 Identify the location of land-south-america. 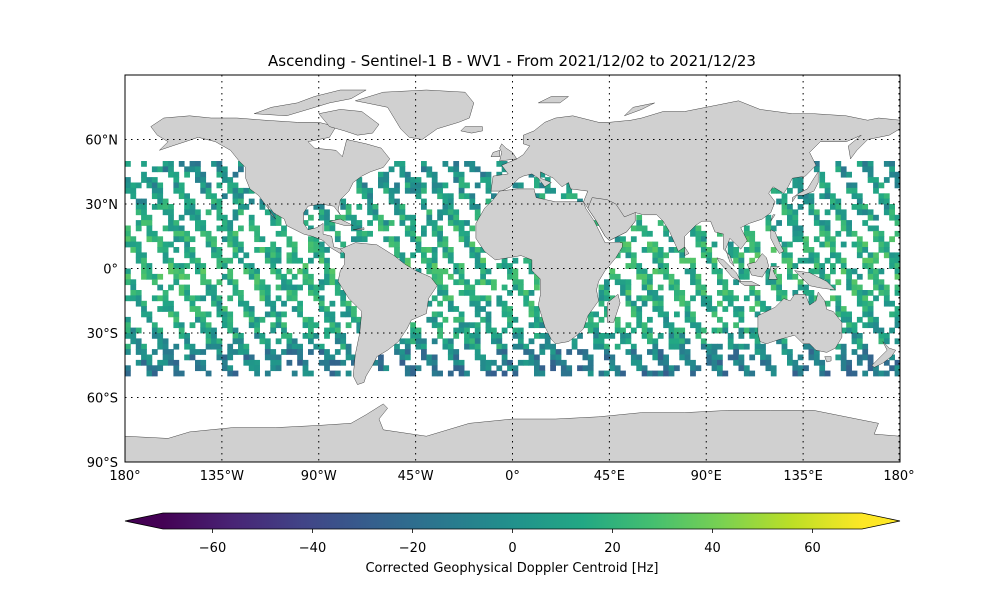
(387, 313).